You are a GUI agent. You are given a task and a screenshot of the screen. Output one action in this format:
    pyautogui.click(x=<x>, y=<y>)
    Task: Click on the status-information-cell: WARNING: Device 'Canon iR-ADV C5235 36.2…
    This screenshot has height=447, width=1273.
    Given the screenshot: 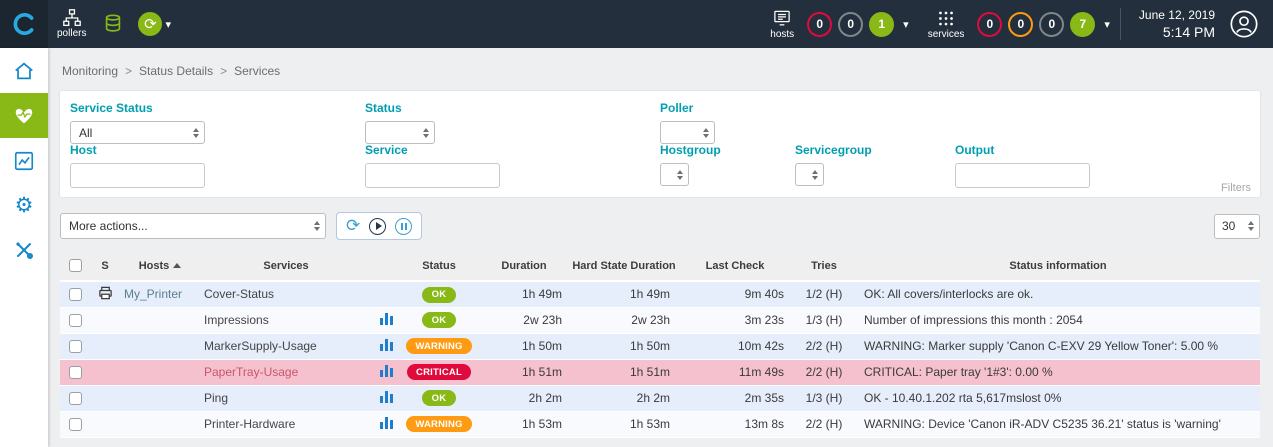 What is the action you would take?
    pyautogui.click(x=1058, y=424)
    